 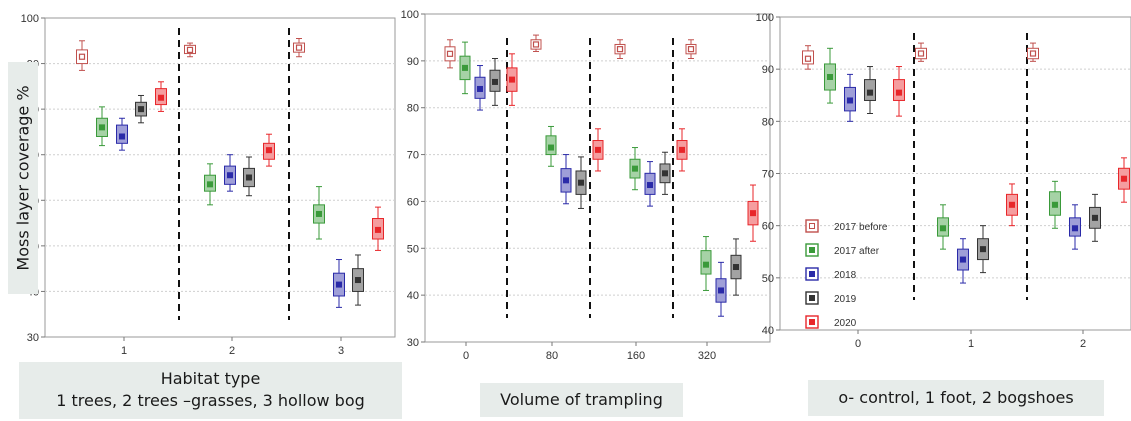 What do you see at coordinates (845, 299) in the screenshot?
I see `legend-label: 2019` at bounding box center [845, 299].